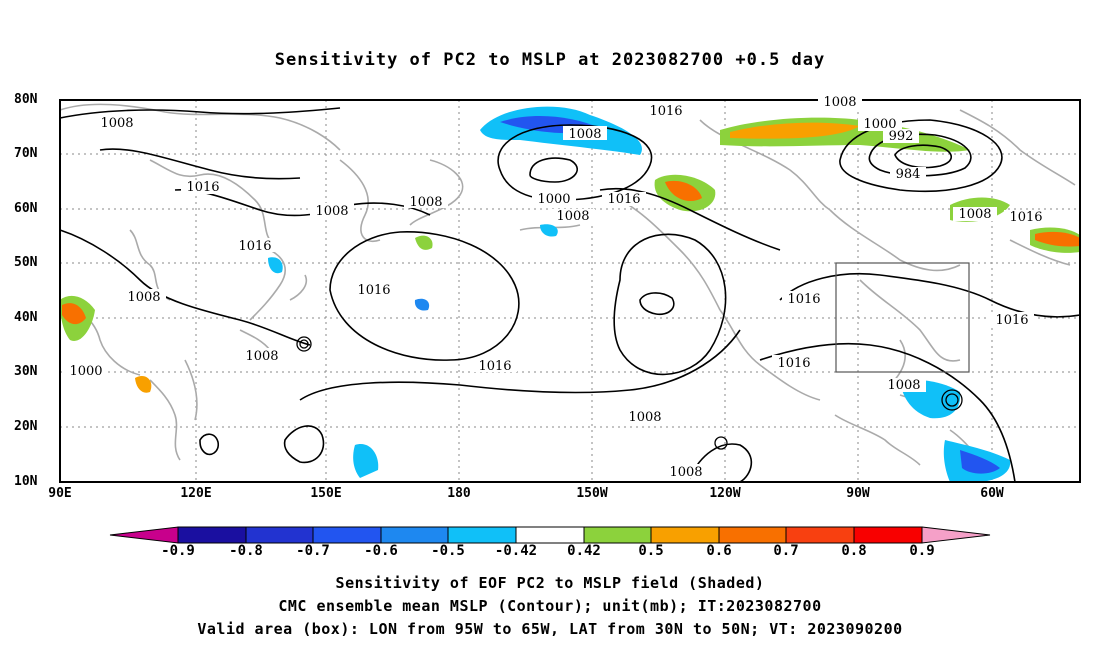 This screenshot has height=650, width=1100. Describe the element at coordinates (381, 551) in the screenshot. I see `colorbar-label: -0.6` at that location.